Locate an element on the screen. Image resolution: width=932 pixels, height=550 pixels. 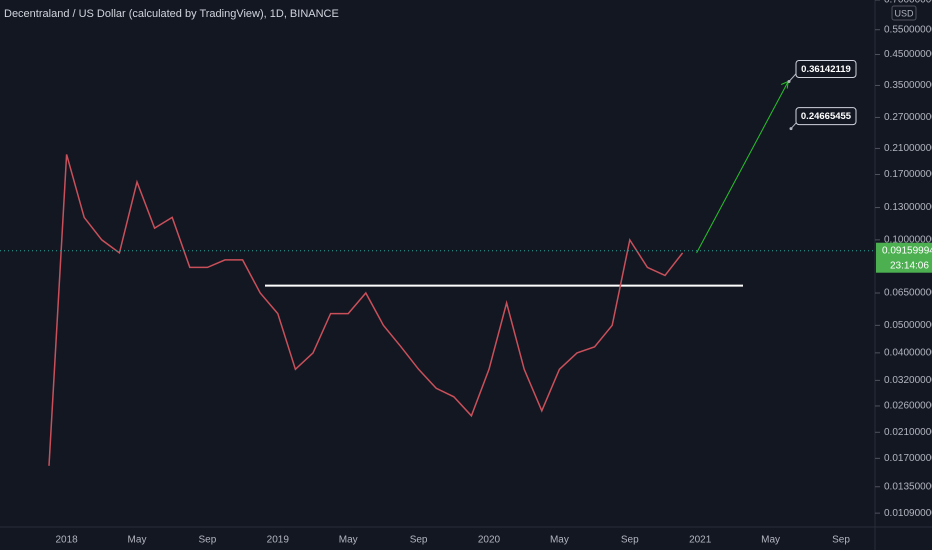
currency-box is located at coordinates (904, 13).